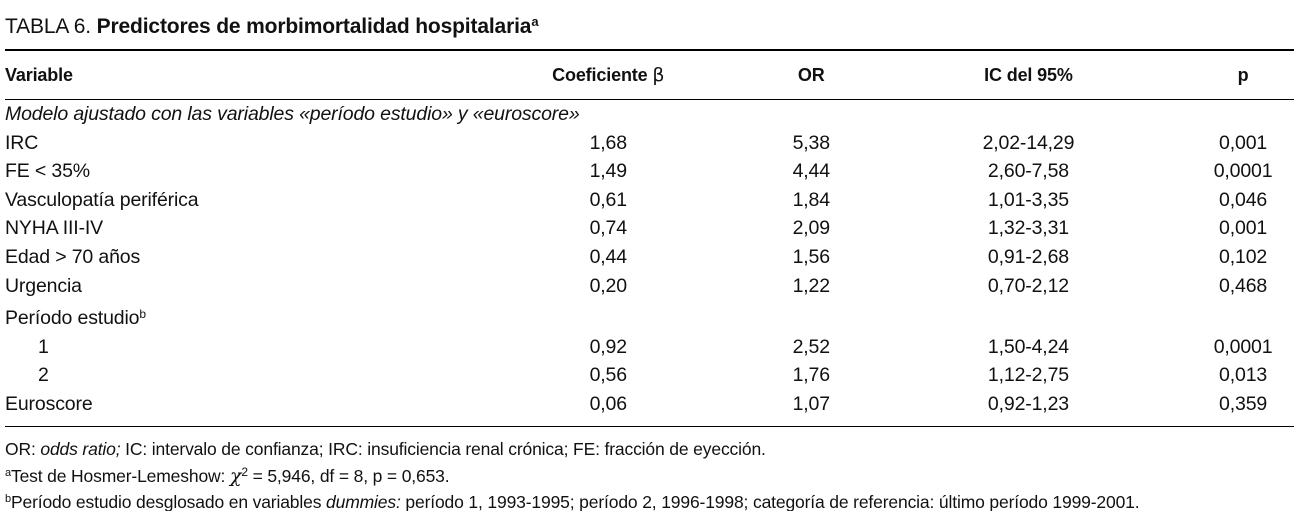 The width and height of the screenshot is (1299, 511). Describe the element at coordinates (102, 199) in the screenshot. I see `cell-variable: Vasculopatía periférica` at that location.